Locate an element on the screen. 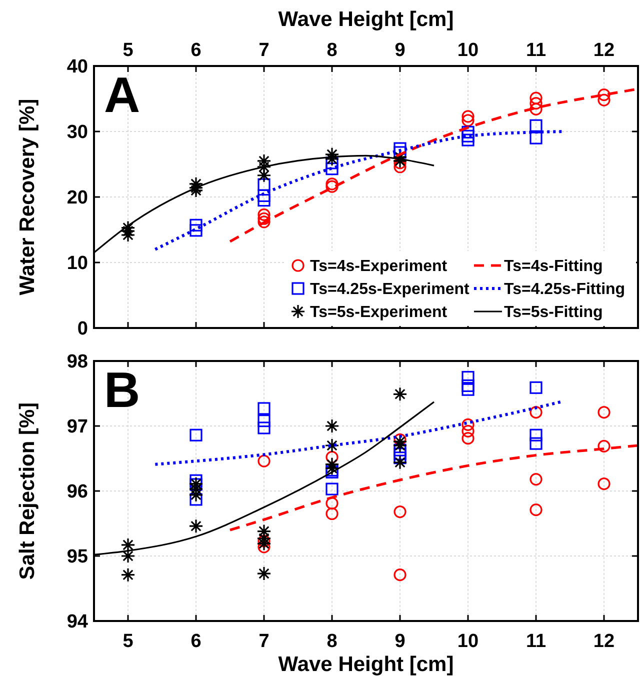 The image size is (643, 680). y-tick-label: 96 is located at coordinates (77, 492).